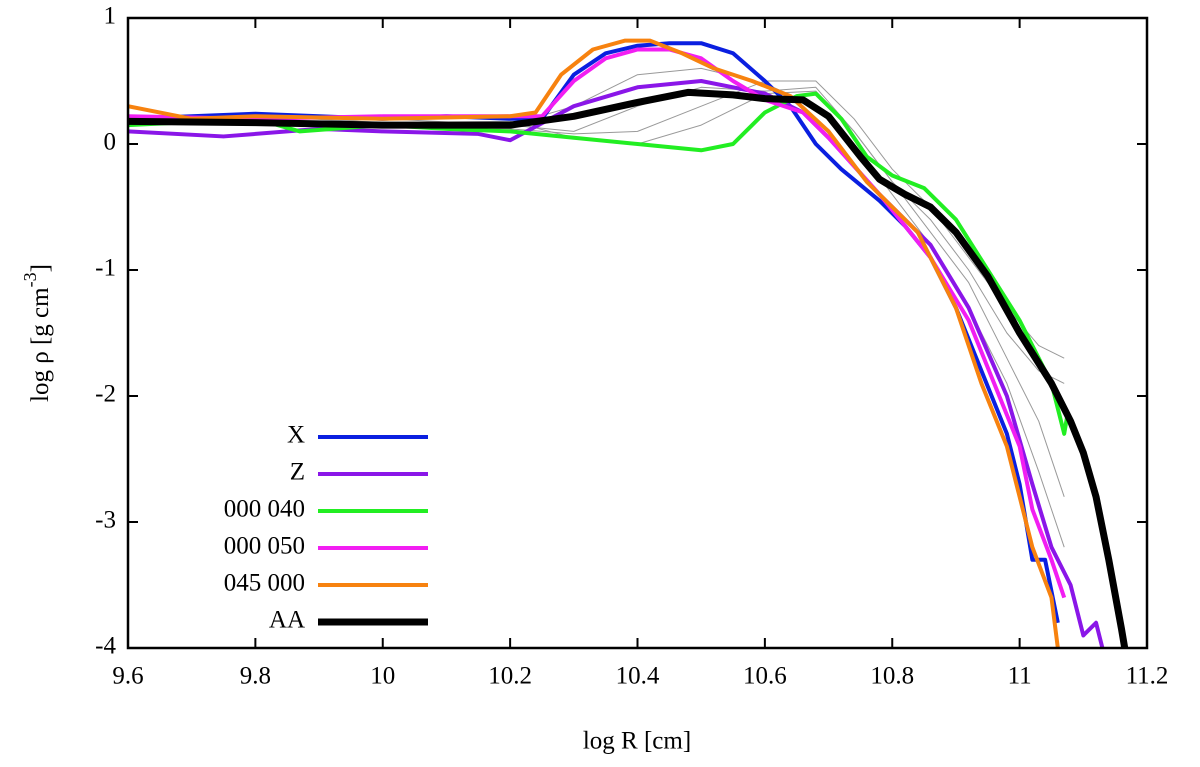 The width and height of the screenshot is (1200, 767). I want to click on y-tick-label: -1, so click(105, 268).